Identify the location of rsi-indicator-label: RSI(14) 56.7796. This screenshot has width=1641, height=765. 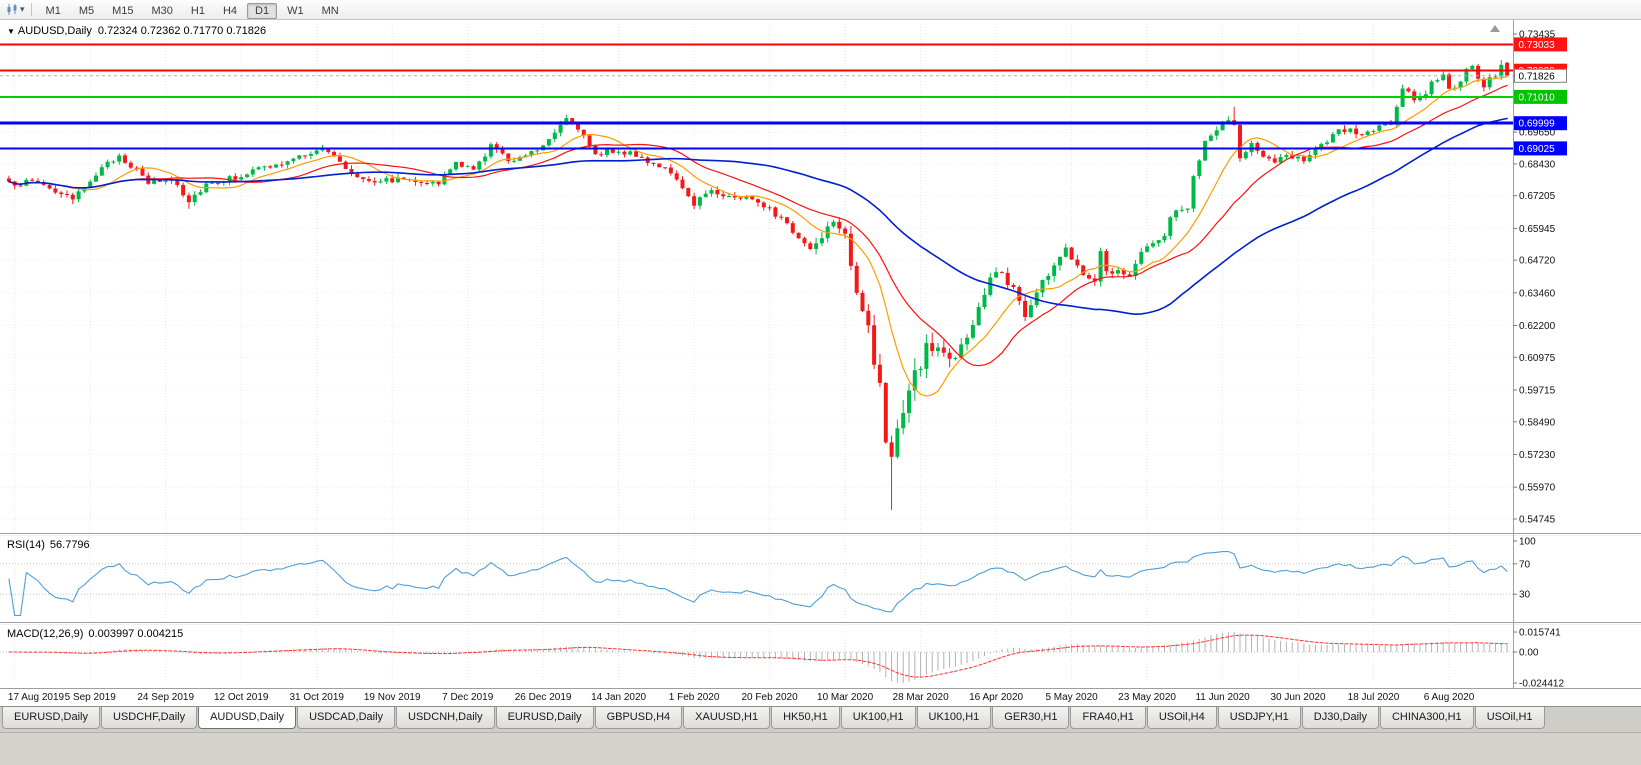
(51, 545).